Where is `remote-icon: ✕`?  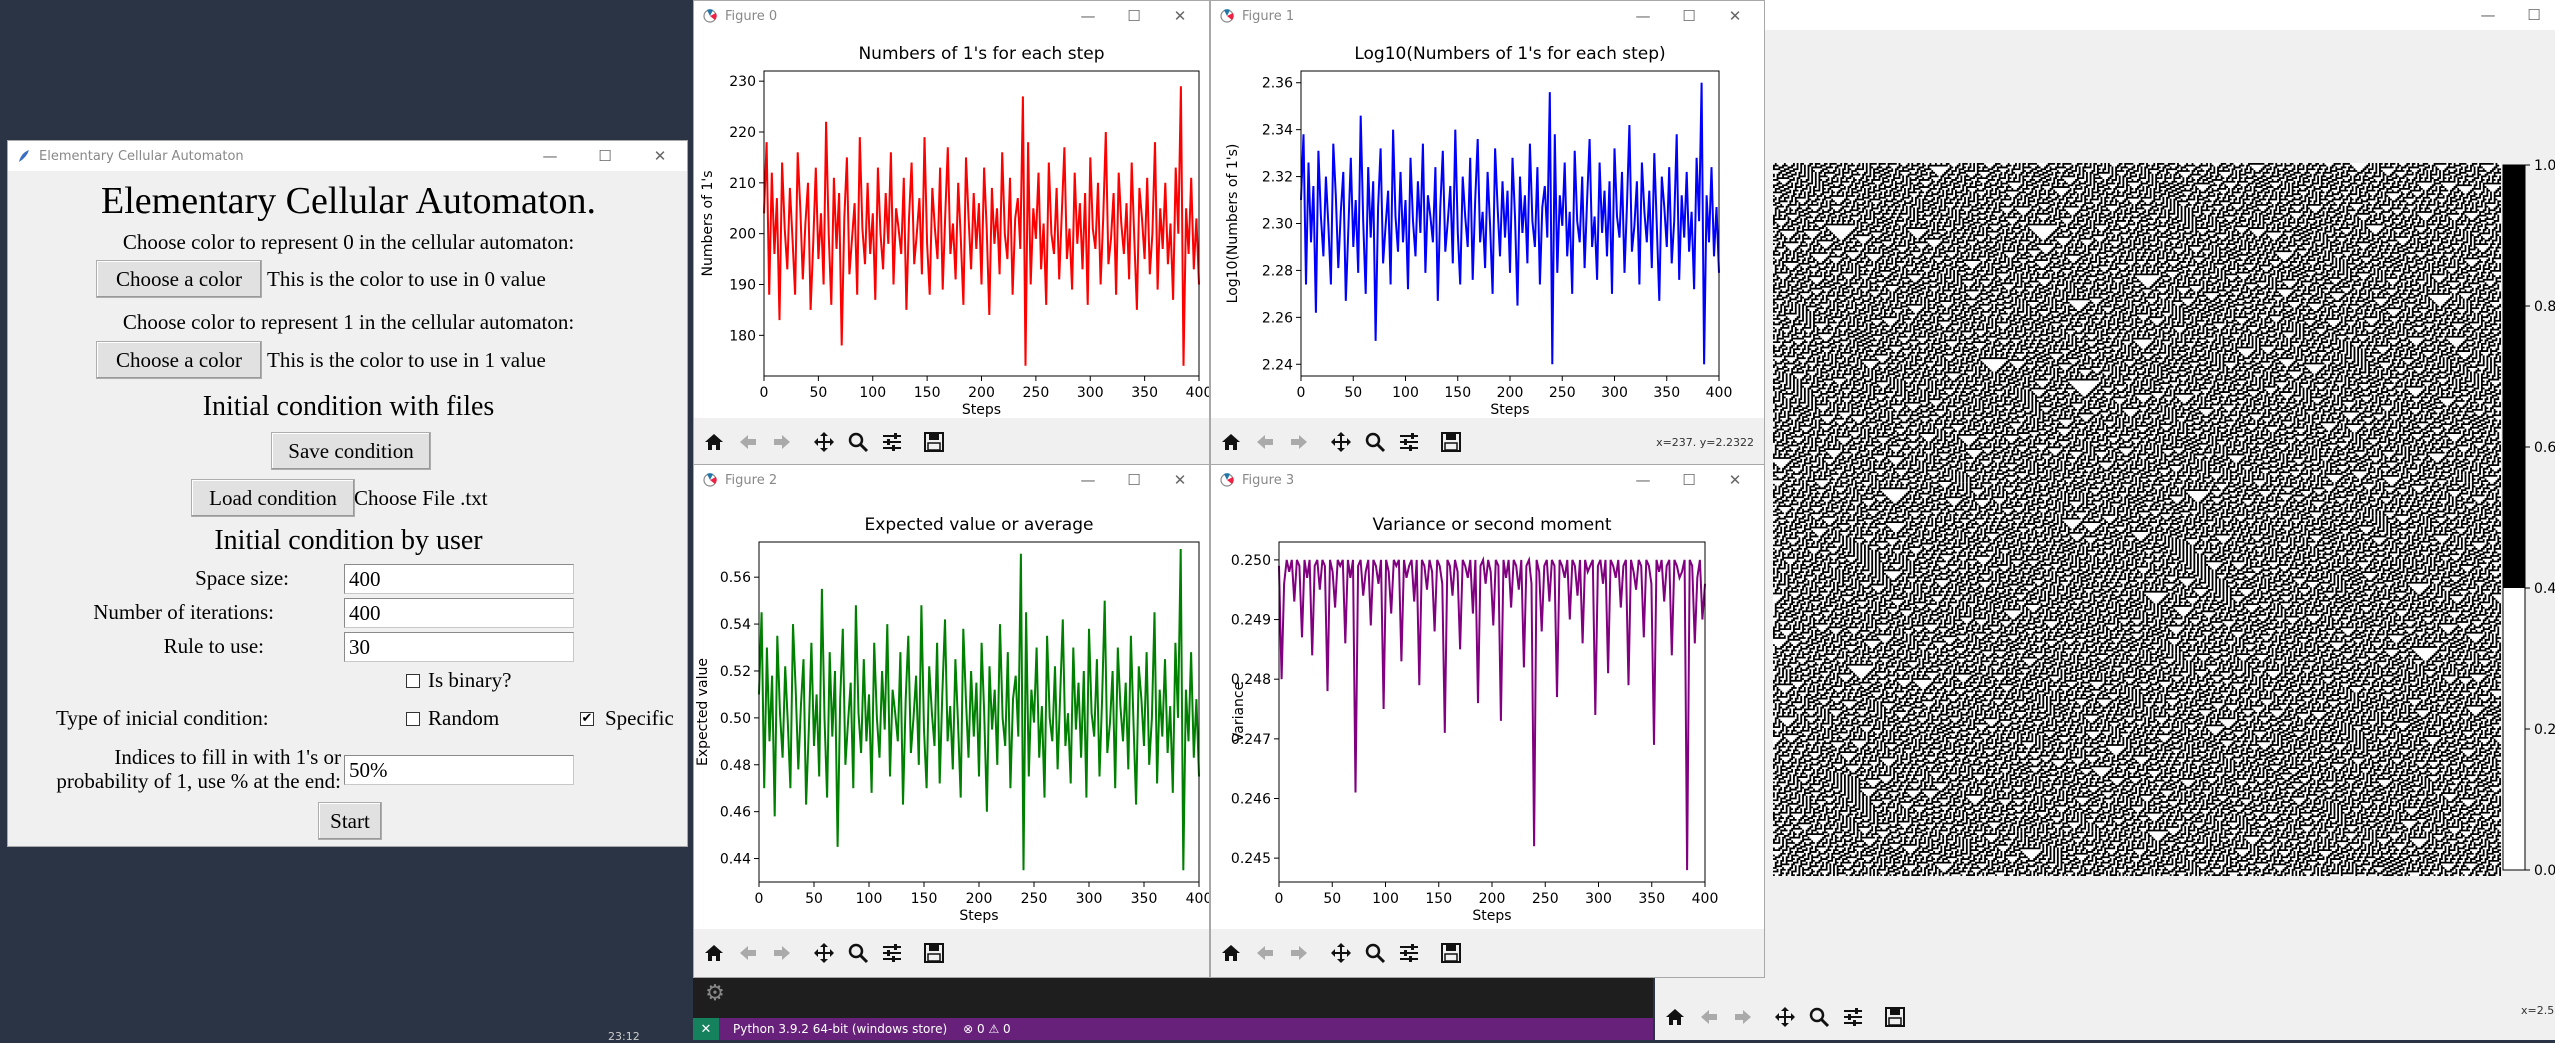
remote-icon: ✕ is located at coordinates (706, 1029).